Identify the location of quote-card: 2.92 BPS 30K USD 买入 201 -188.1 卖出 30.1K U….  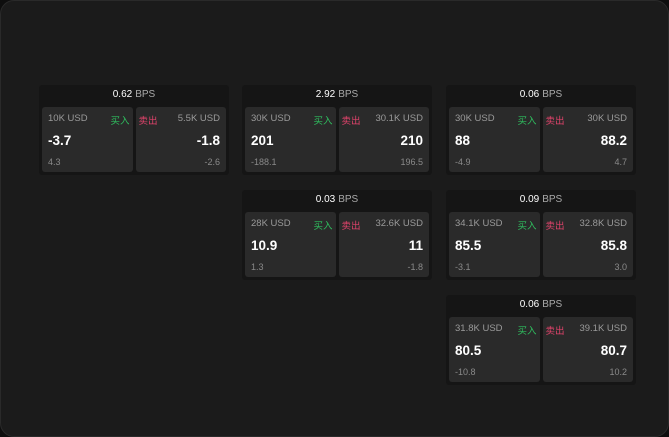
(337, 130).